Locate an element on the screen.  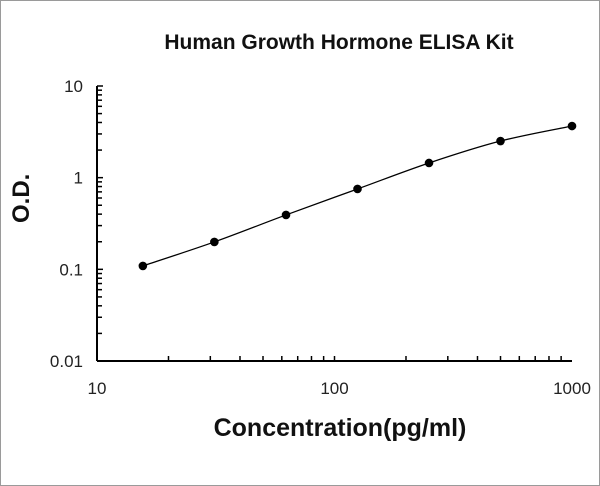
svg-text: 0.1 is located at coordinates (71, 269).